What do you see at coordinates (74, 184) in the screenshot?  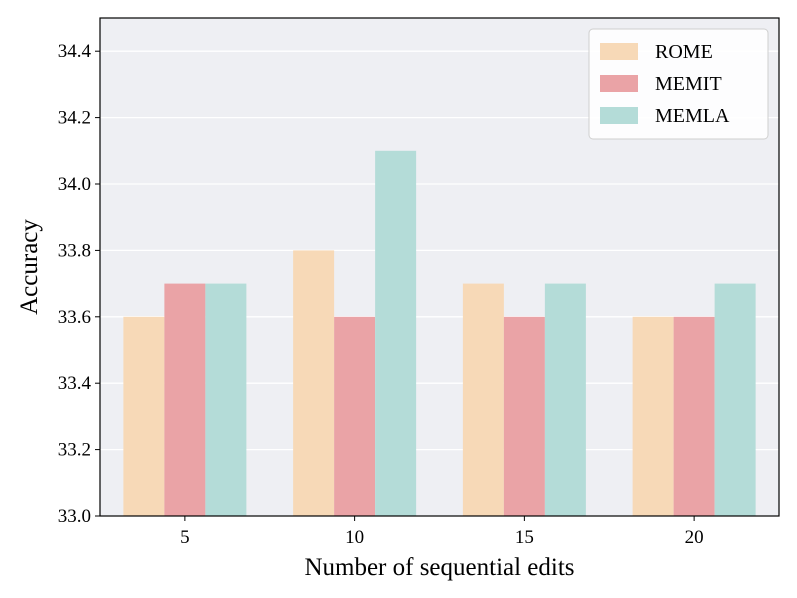 I see `y-tick-label: 34.0` at bounding box center [74, 184].